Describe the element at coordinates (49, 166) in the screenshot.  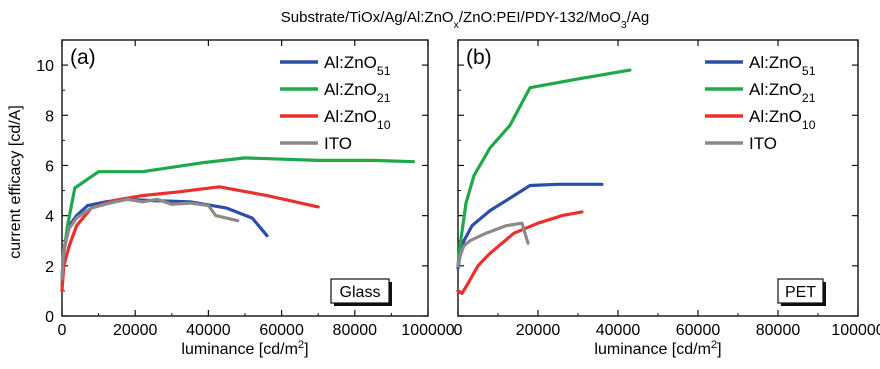
I see `y-tick-label: 6` at that location.